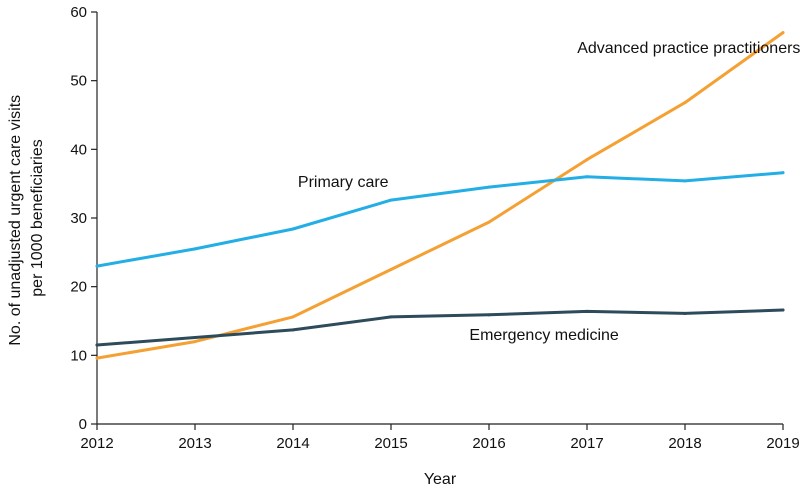 The width and height of the screenshot is (810, 490). What do you see at coordinates (440, 479) in the screenshot?
I see `x-axis-title: Year` at bounding box center [440, 479].